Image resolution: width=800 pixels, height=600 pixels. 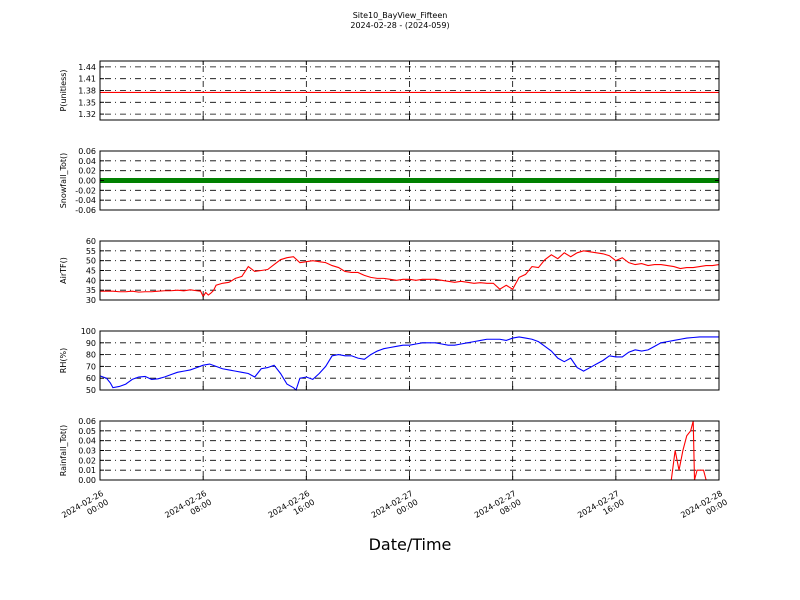 I want to click on panel-2-ylabel: Snowfall_Tot(), so click(x=63, y=181).